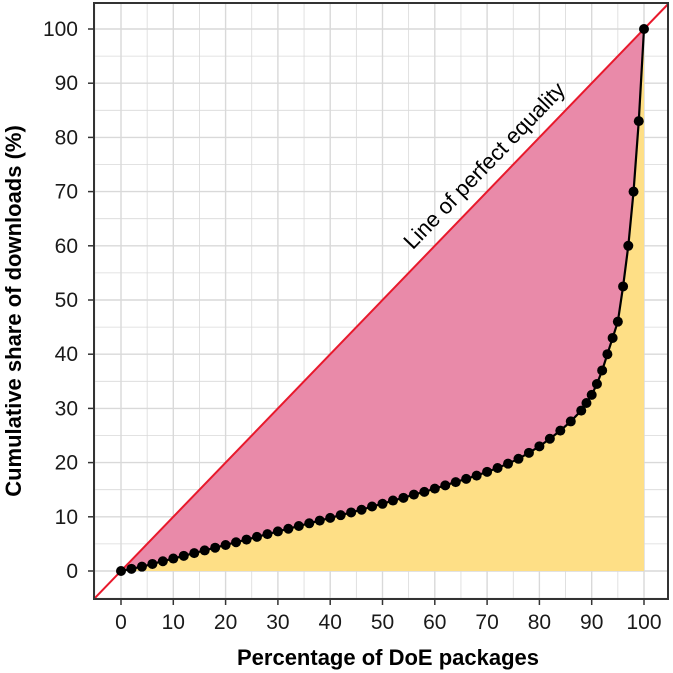  Describe the element at coordinates (13, 311) in the screenshot. I see `y-axis-title: Cumulative share of downloads (%)` at that location.